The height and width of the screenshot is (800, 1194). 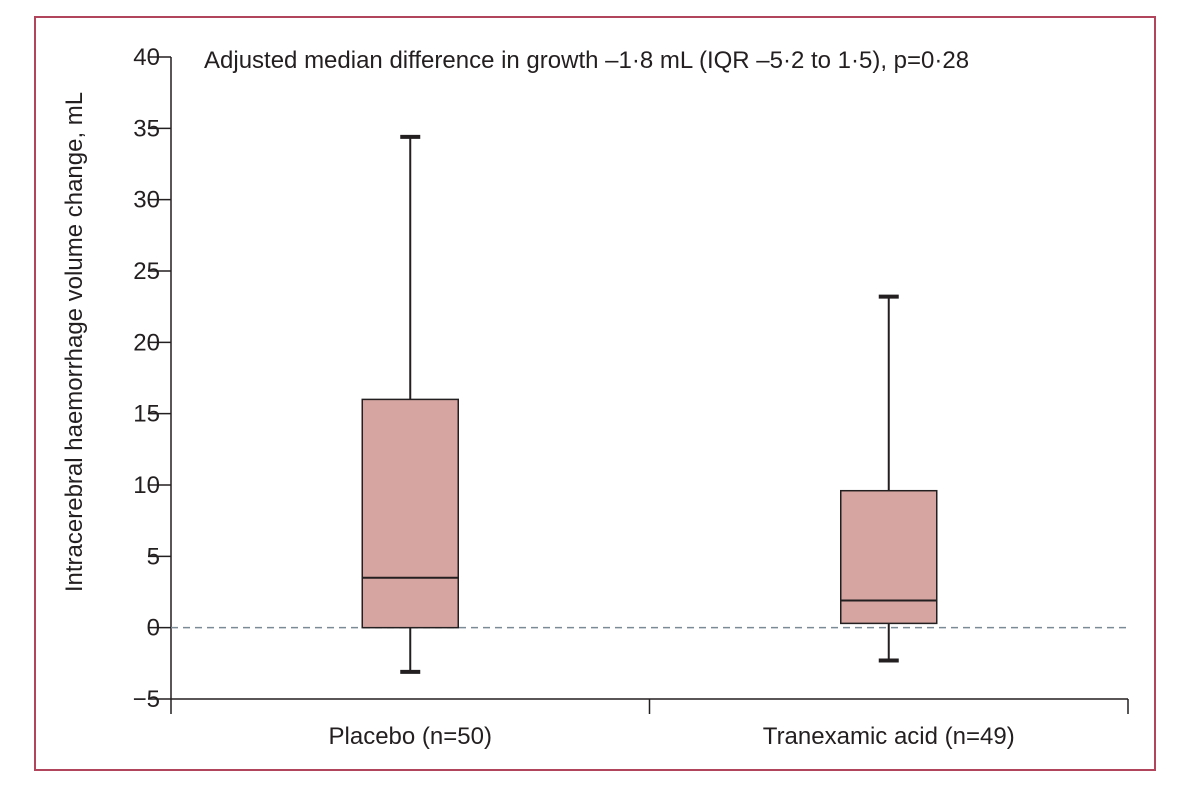 I want to click on y-tick-label: 25, so click(x=146, y=271).